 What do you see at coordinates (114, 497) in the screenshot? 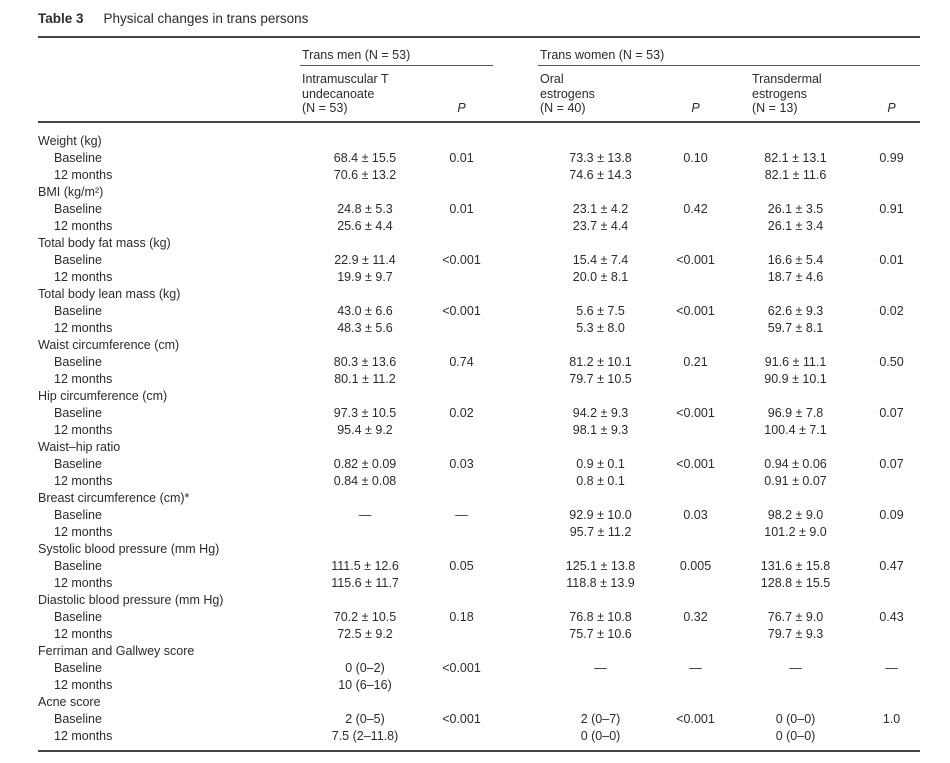
I see `section-label: Breast circumference (cm)*` at bounding box center [114, 497].